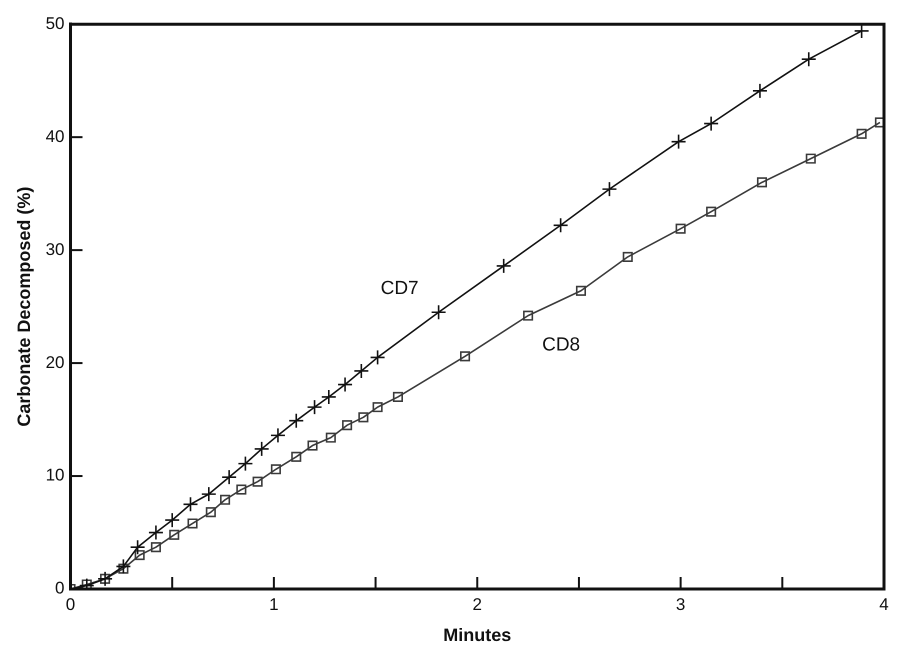 The height and width of the screenshot is (665, 906). Describe the element at coordinates (477, 635) in the screenshot. I see `x-axis-title: Minutes` at that location.